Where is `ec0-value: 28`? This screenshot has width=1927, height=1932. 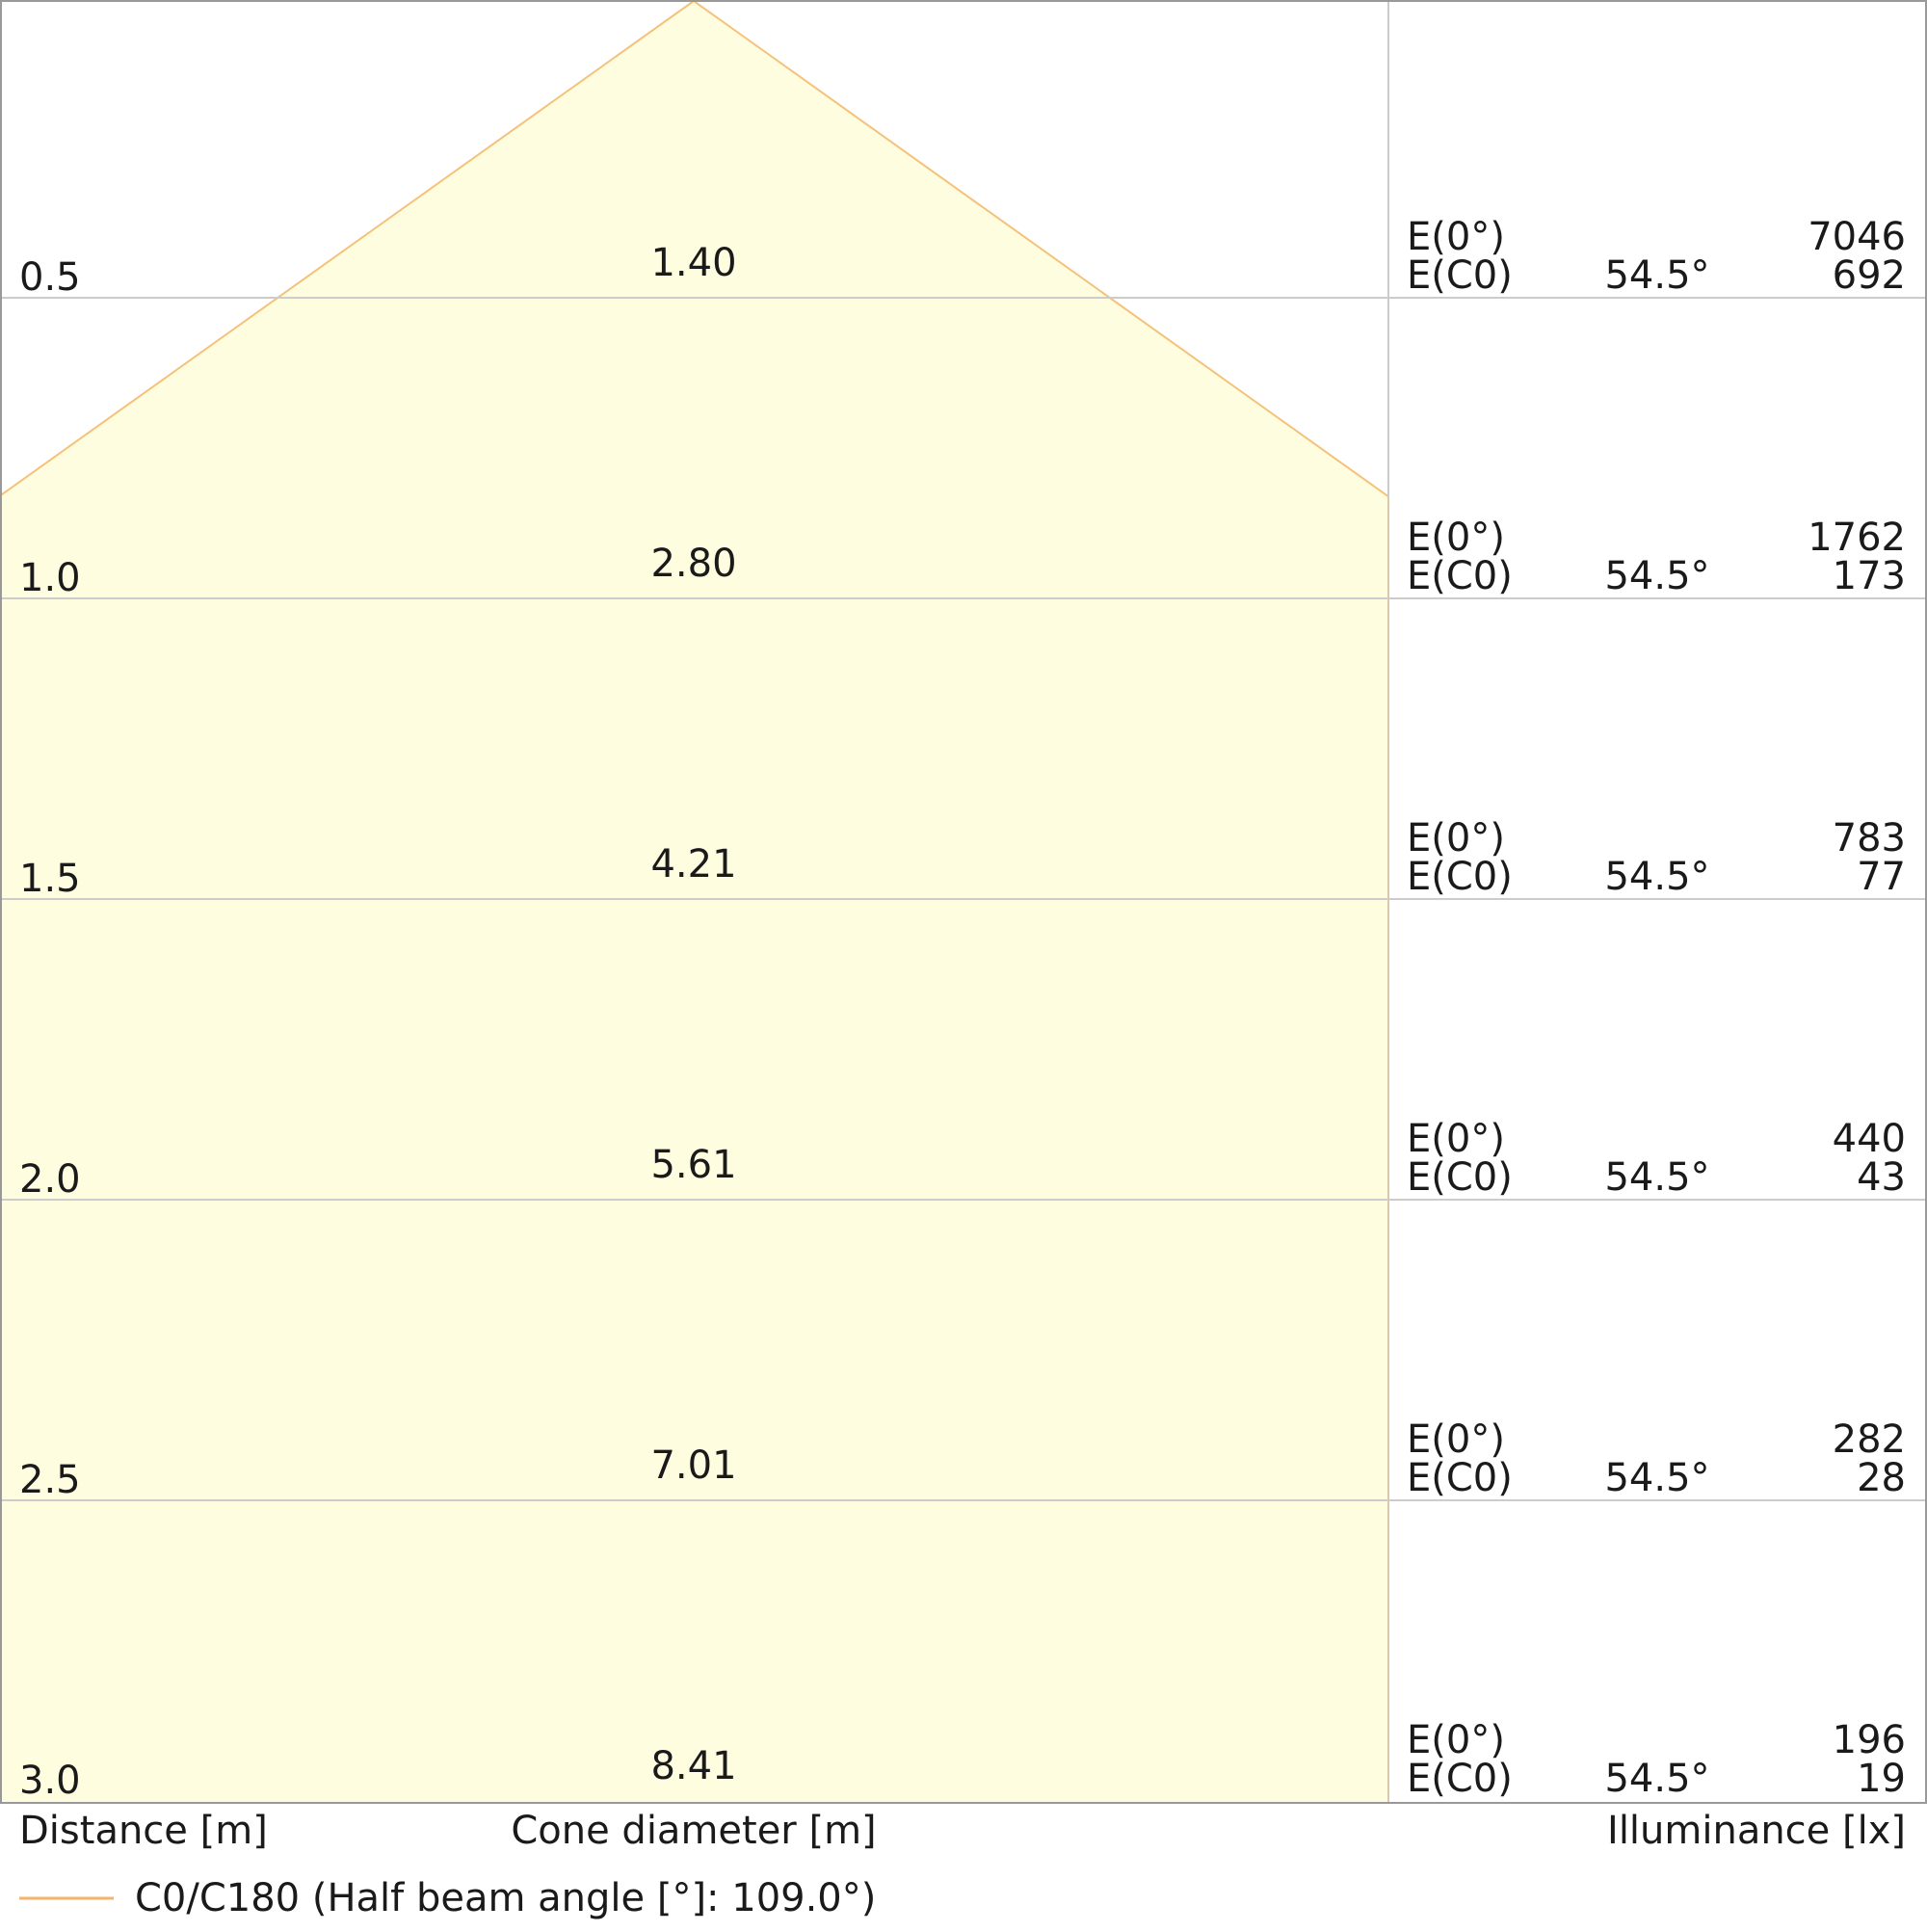
ec0-value: 28 is located at coordinates (1881, 1478).